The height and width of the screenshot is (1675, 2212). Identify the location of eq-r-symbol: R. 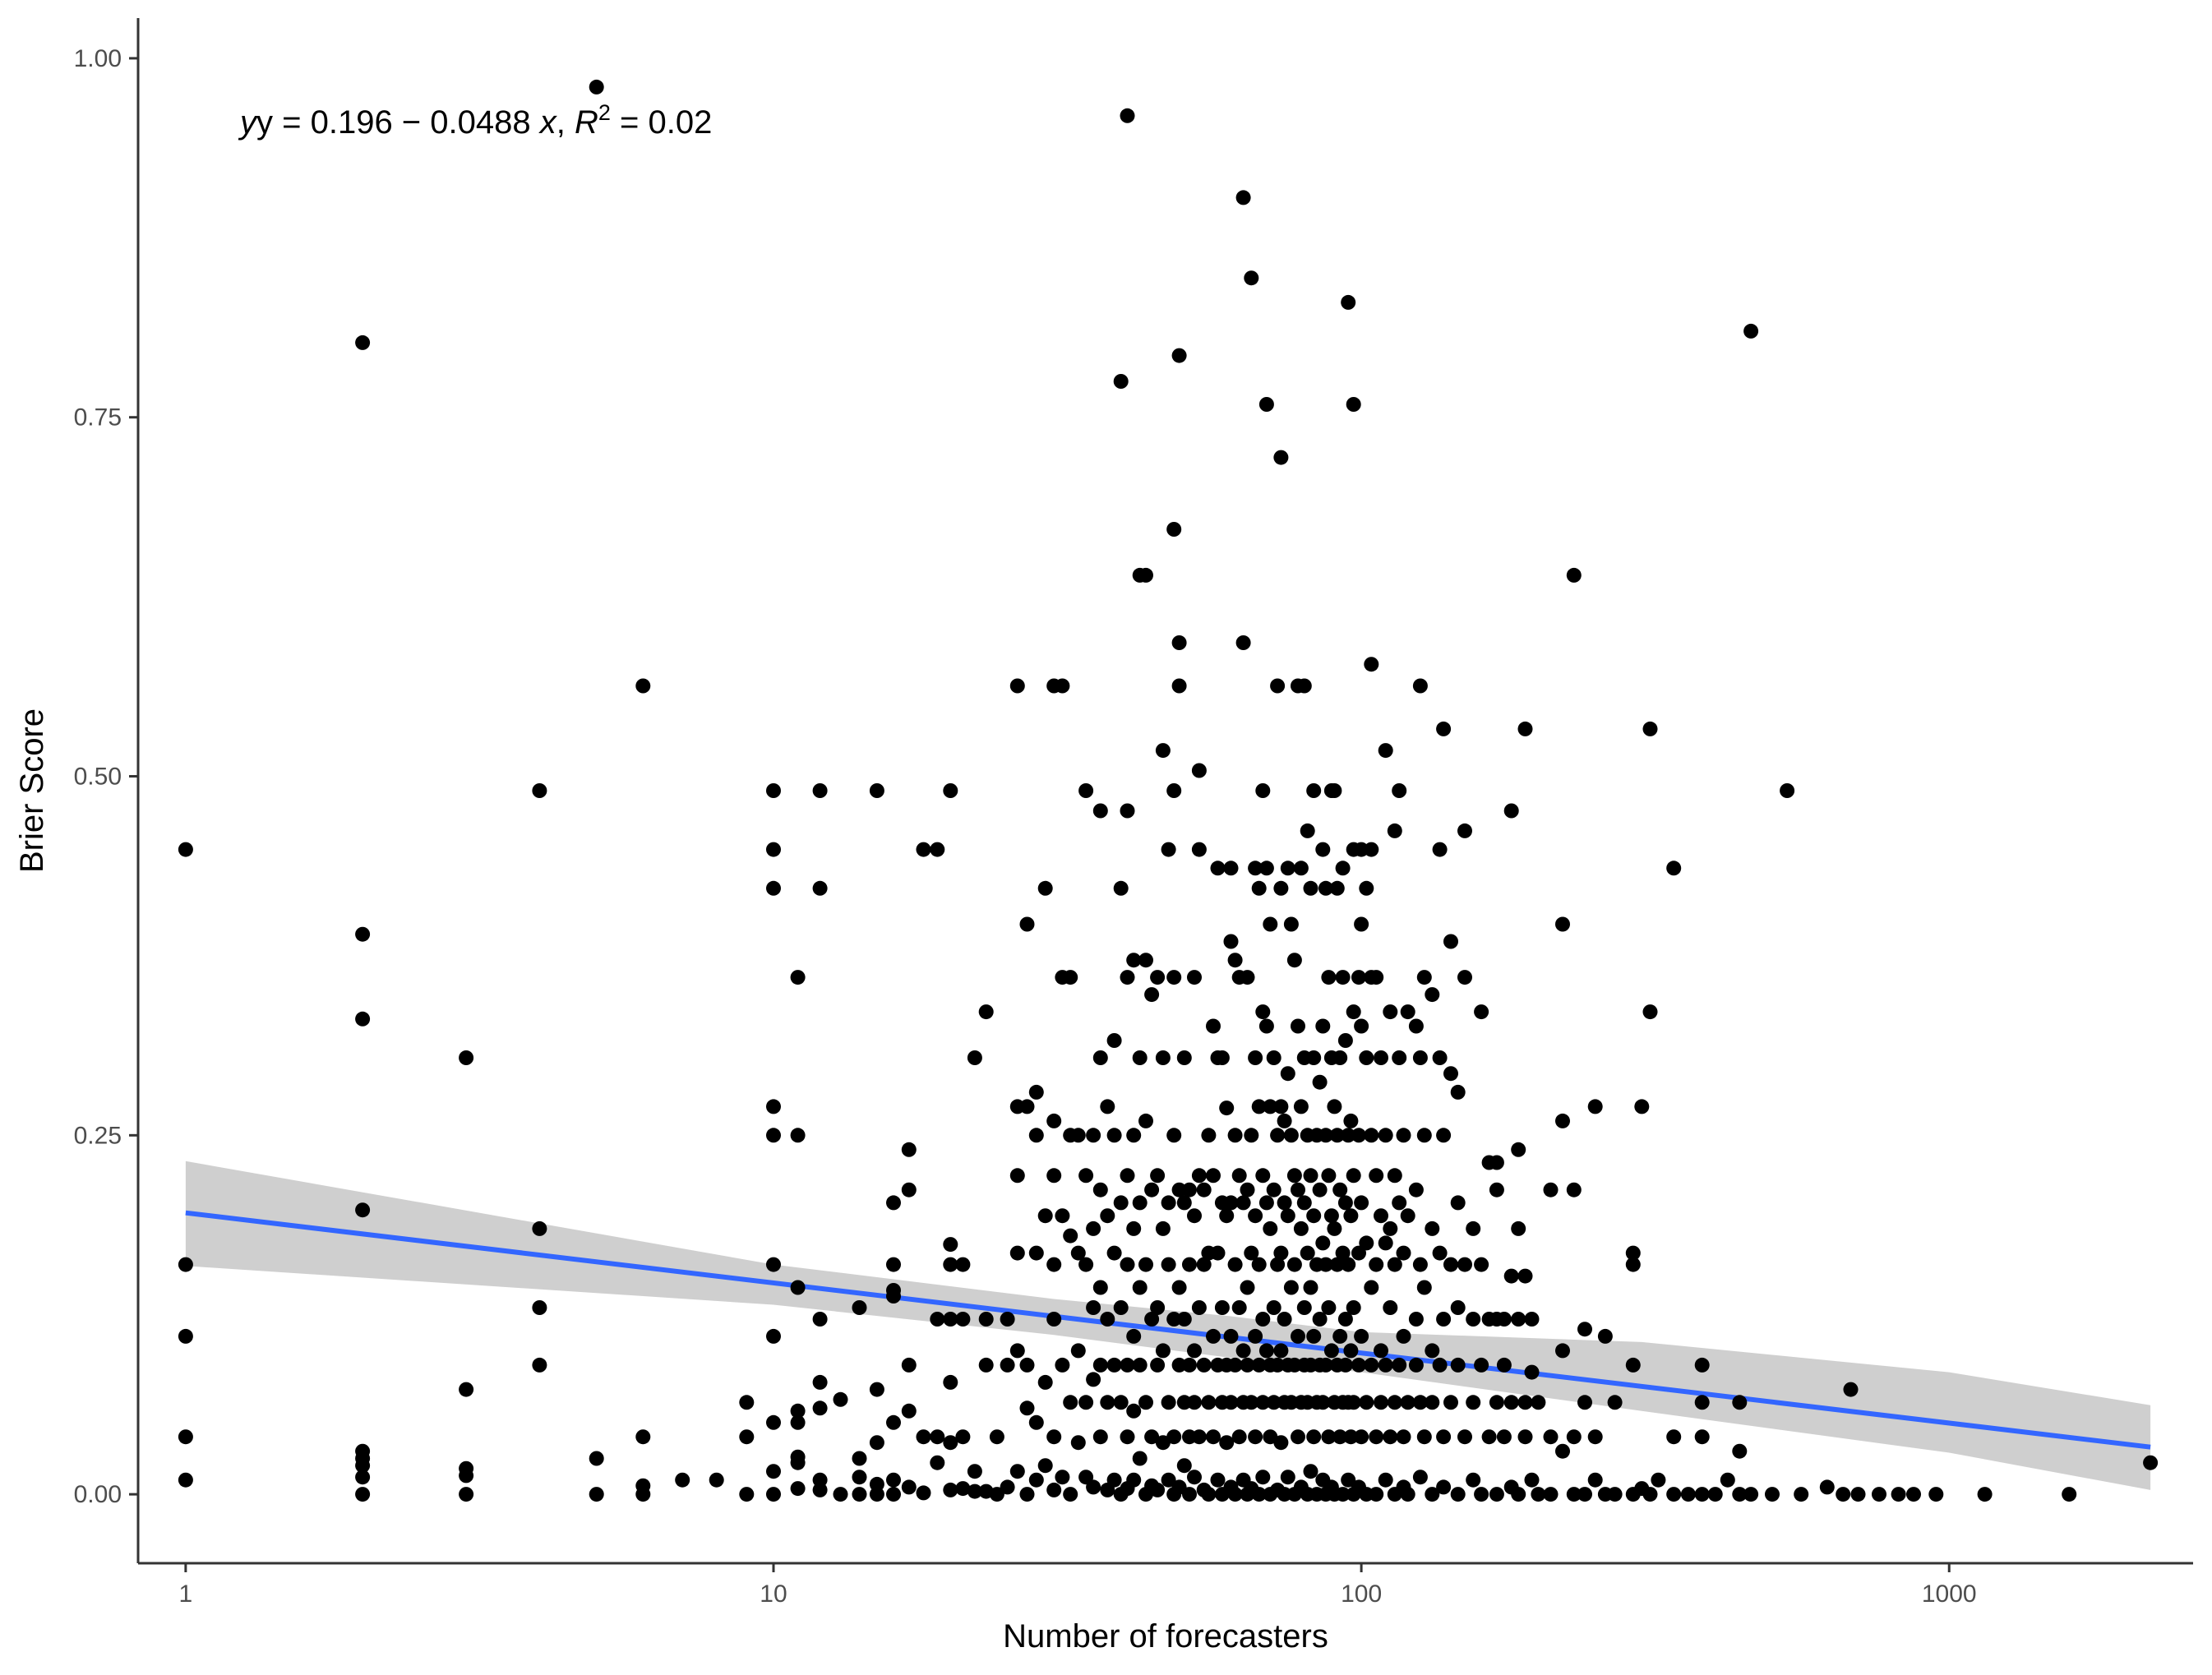
(586, 122).